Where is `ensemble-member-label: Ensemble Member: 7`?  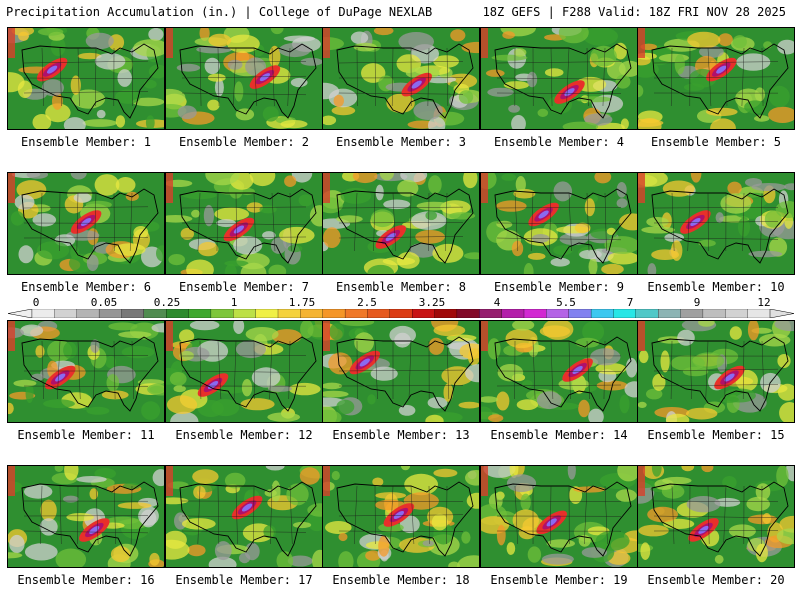 ensemble-member-label: Ensemble Member: 7 is located at coordinates (244, 287).